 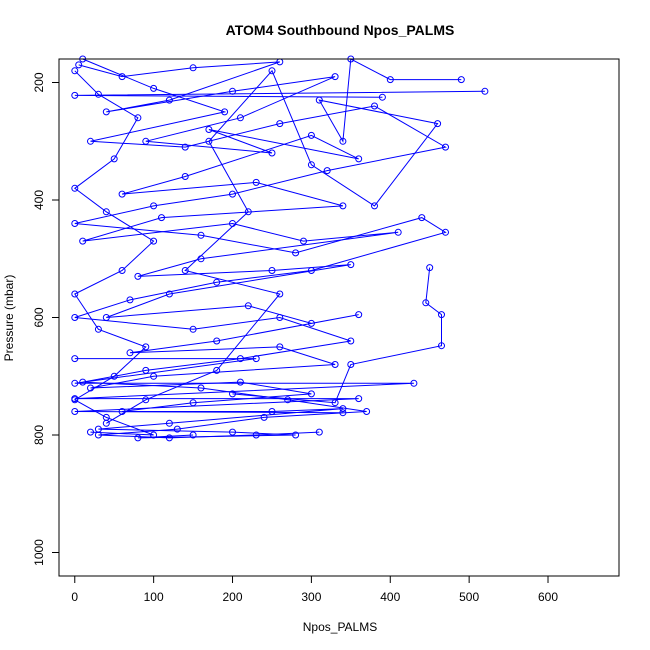 I want to click on x-tick-label: 100, so click(x=154, y=597).